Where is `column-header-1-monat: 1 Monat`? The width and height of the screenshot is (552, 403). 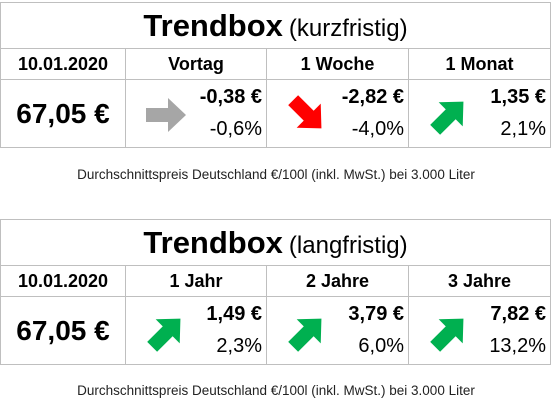 column-header-1-monat: 1 Monat is located at coordinates (479, 64).